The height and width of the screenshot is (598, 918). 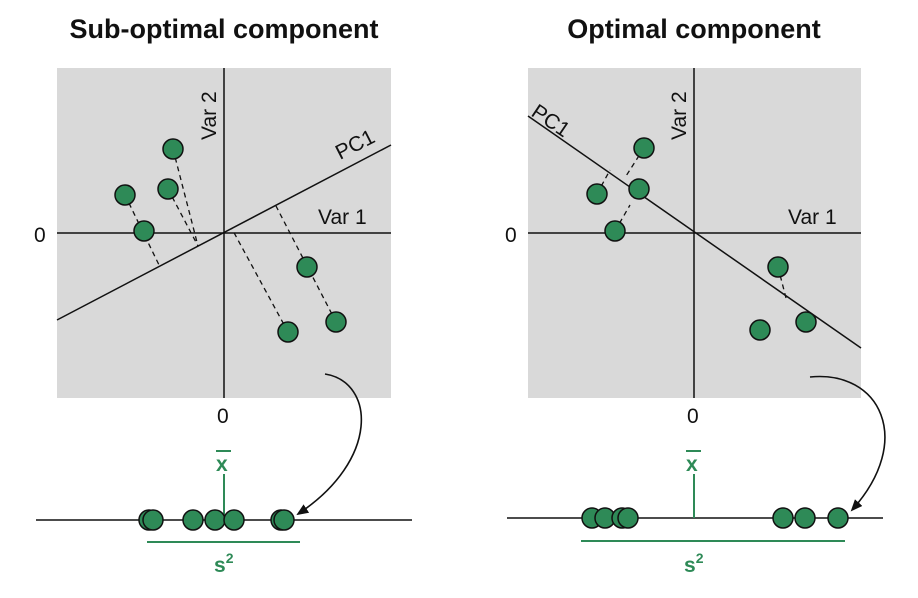 I want to click on sub-optimal-title: Sub-optimal component, so click(x=224, y=29).